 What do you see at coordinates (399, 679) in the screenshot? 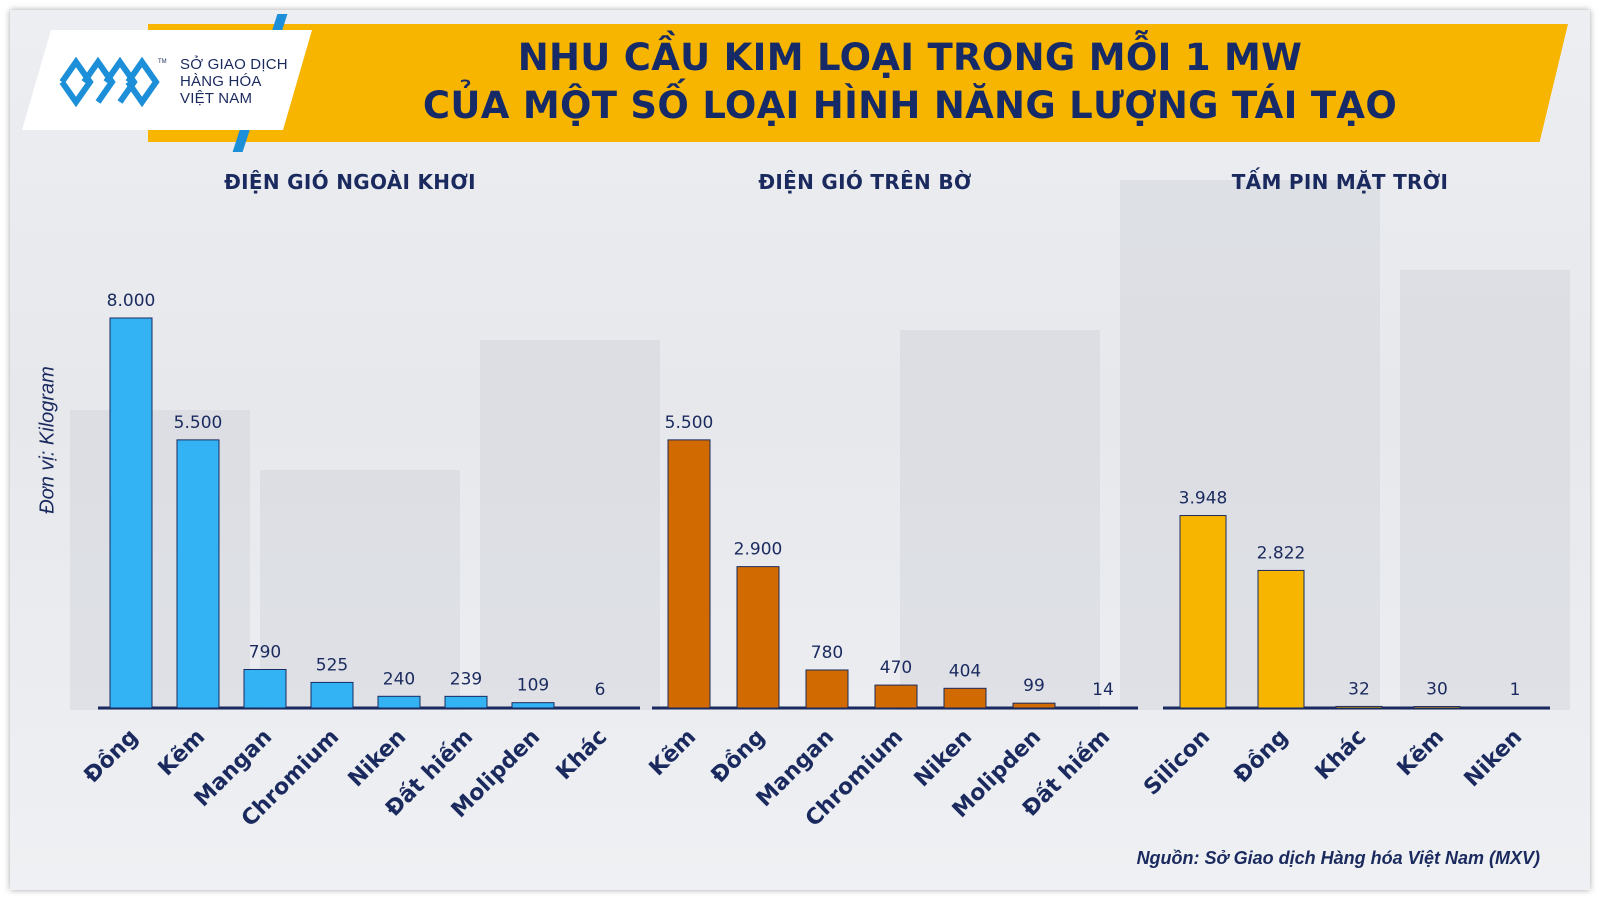
I see `data-label: 240` at bounding box center [399, 679].